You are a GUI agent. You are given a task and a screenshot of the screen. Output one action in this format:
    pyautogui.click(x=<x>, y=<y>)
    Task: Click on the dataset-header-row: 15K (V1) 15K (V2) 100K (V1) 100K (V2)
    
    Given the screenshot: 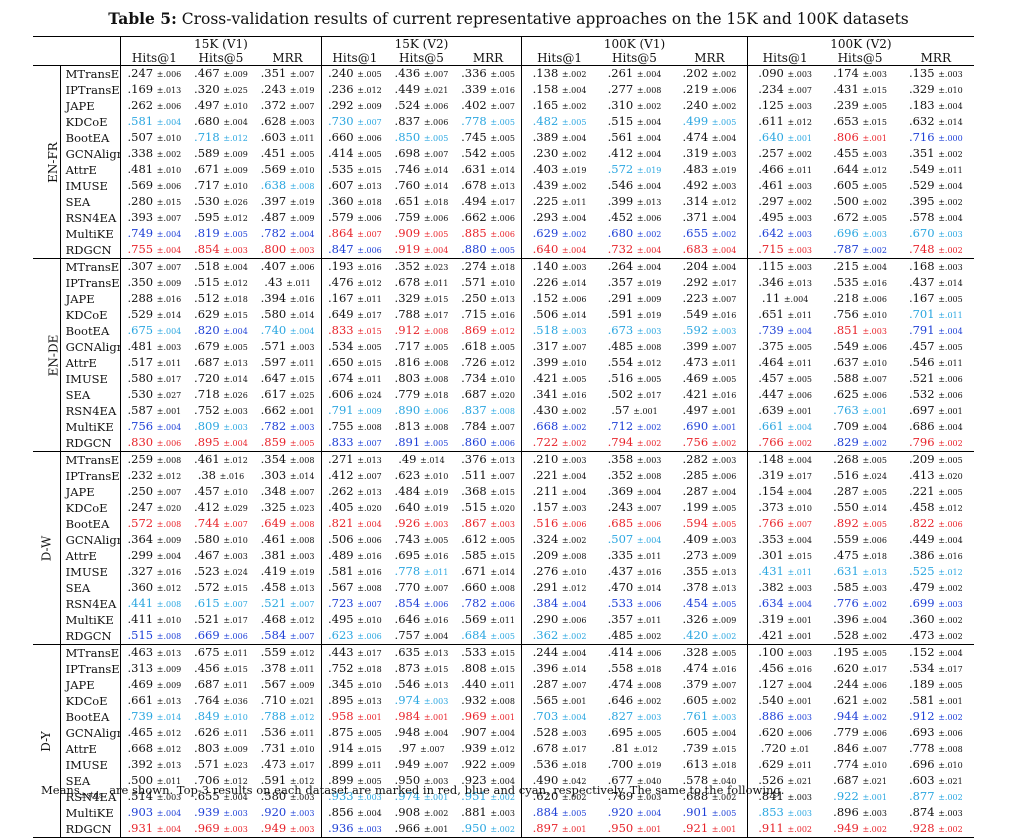 What is the action you would take?
    pyautogui.click(x=503, y=51)
    